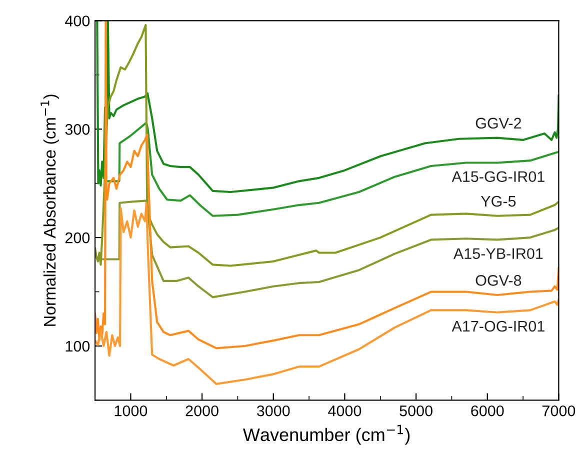 The image size is (576, 460). I want to click on x-axis-title: Wavenumber (cm$^{−1}$), so click(326, 434).